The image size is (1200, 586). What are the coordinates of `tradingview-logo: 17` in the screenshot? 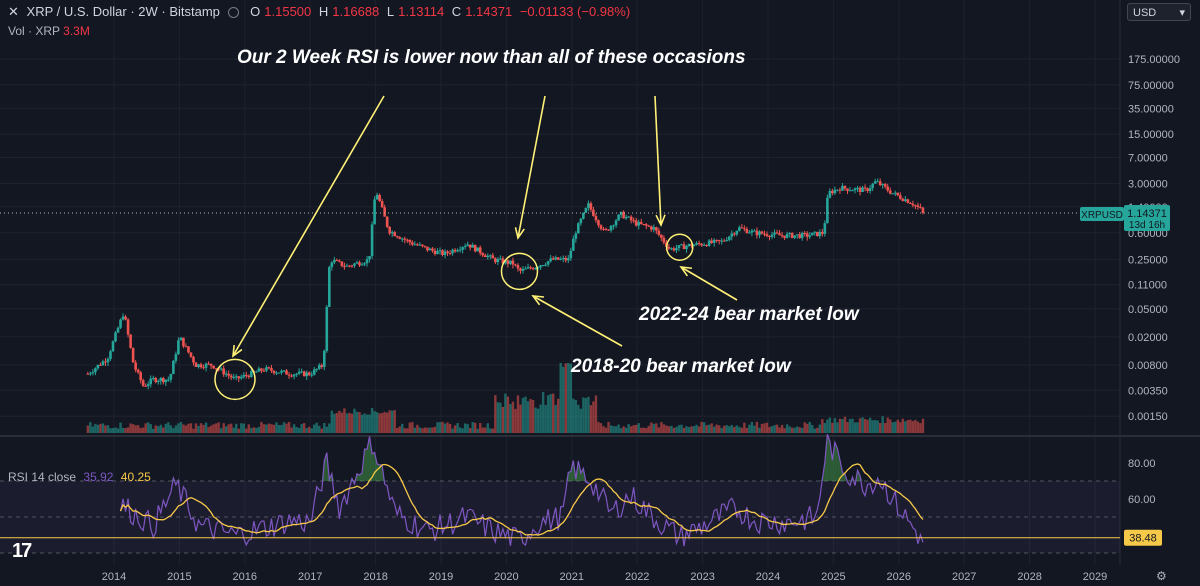 It's located at (22, 551).